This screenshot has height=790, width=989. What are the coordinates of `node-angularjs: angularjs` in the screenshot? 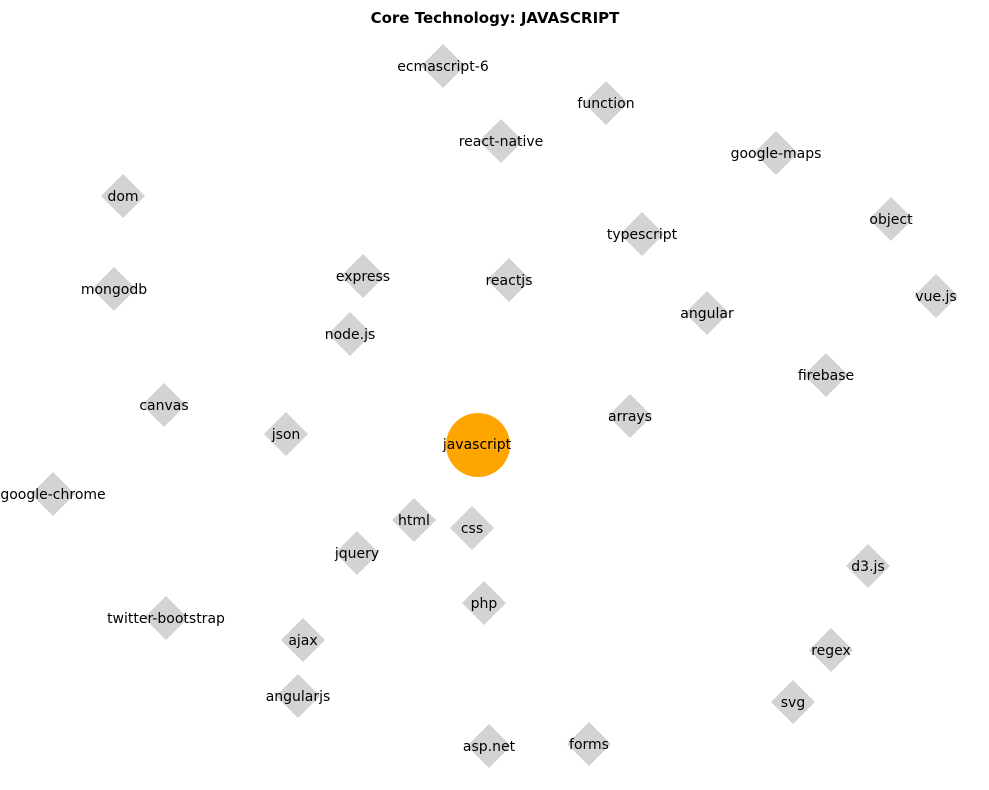 It's located at (298, 696).